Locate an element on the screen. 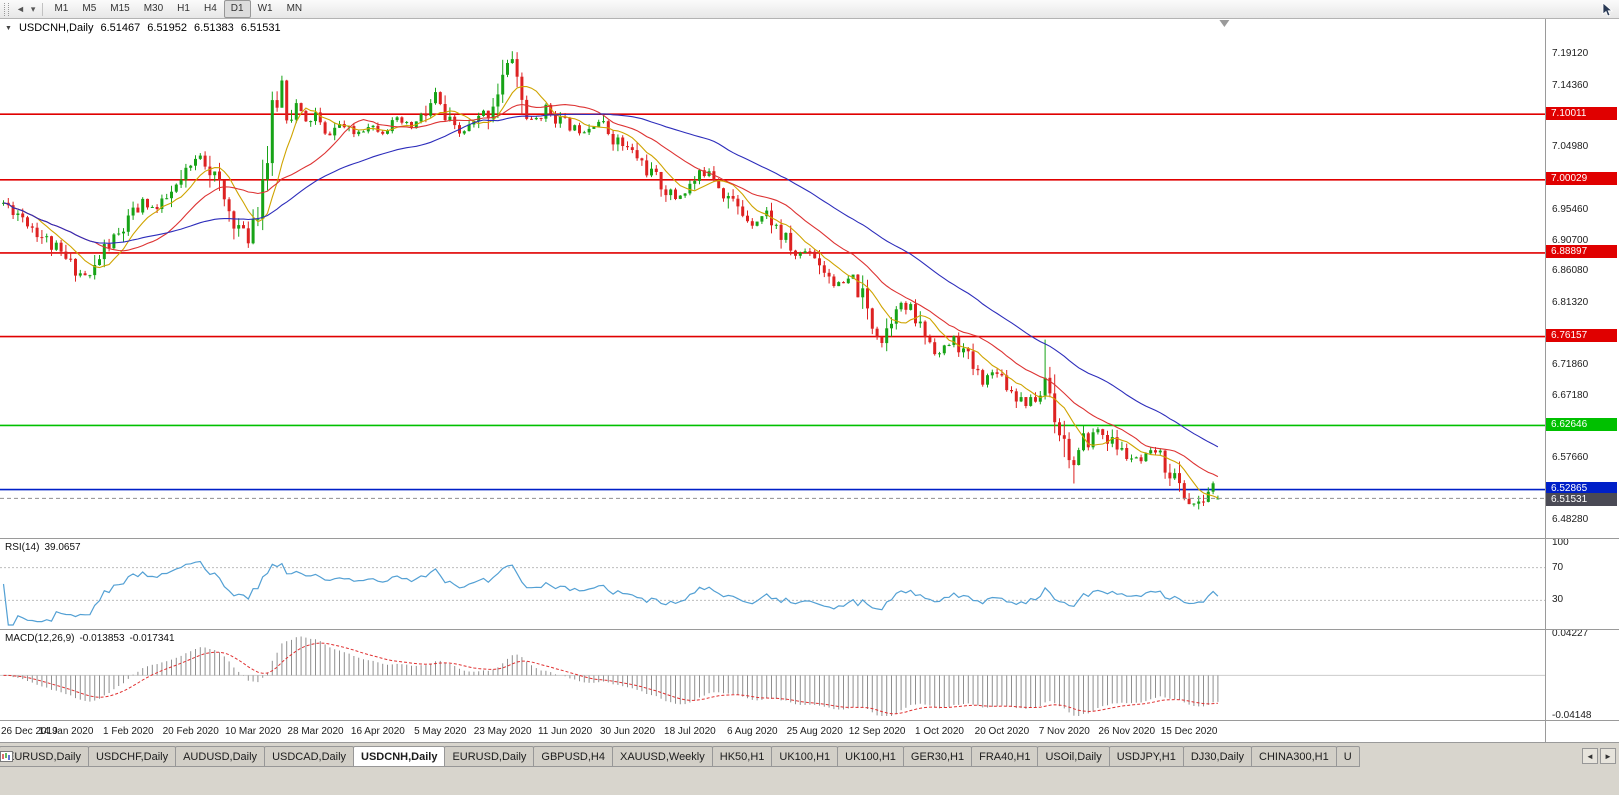 The height and width of the screenshot is (795, 1619). time-axis-label: 20 Feb 2020 is located at coordinates (190, 731).